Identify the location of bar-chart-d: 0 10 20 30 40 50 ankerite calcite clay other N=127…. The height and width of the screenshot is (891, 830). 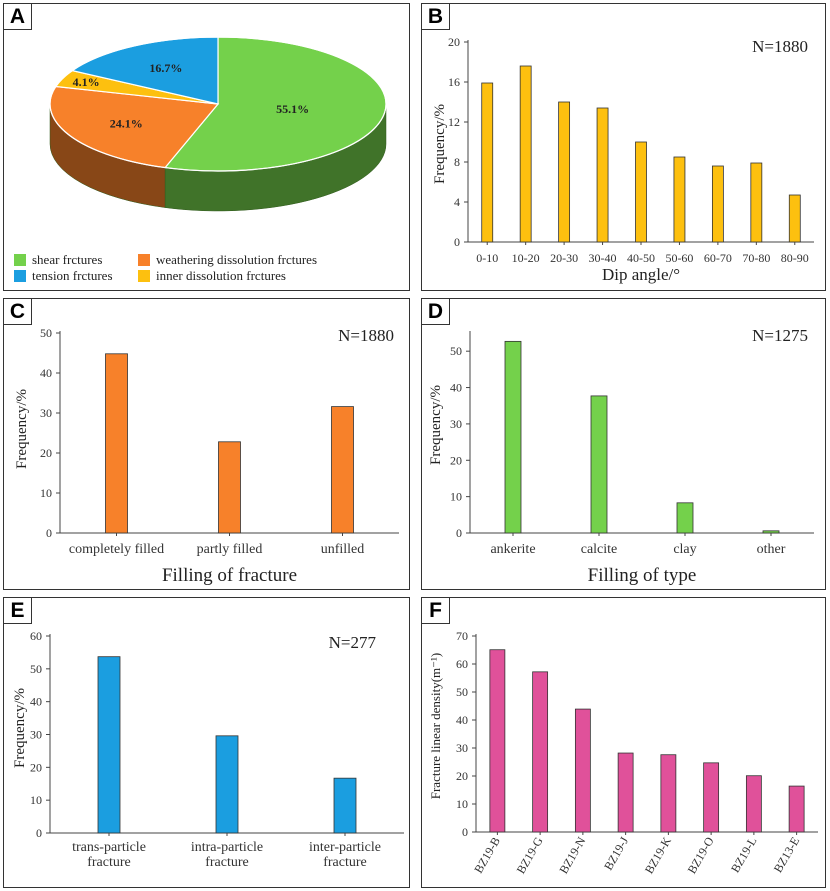
(621, 456).